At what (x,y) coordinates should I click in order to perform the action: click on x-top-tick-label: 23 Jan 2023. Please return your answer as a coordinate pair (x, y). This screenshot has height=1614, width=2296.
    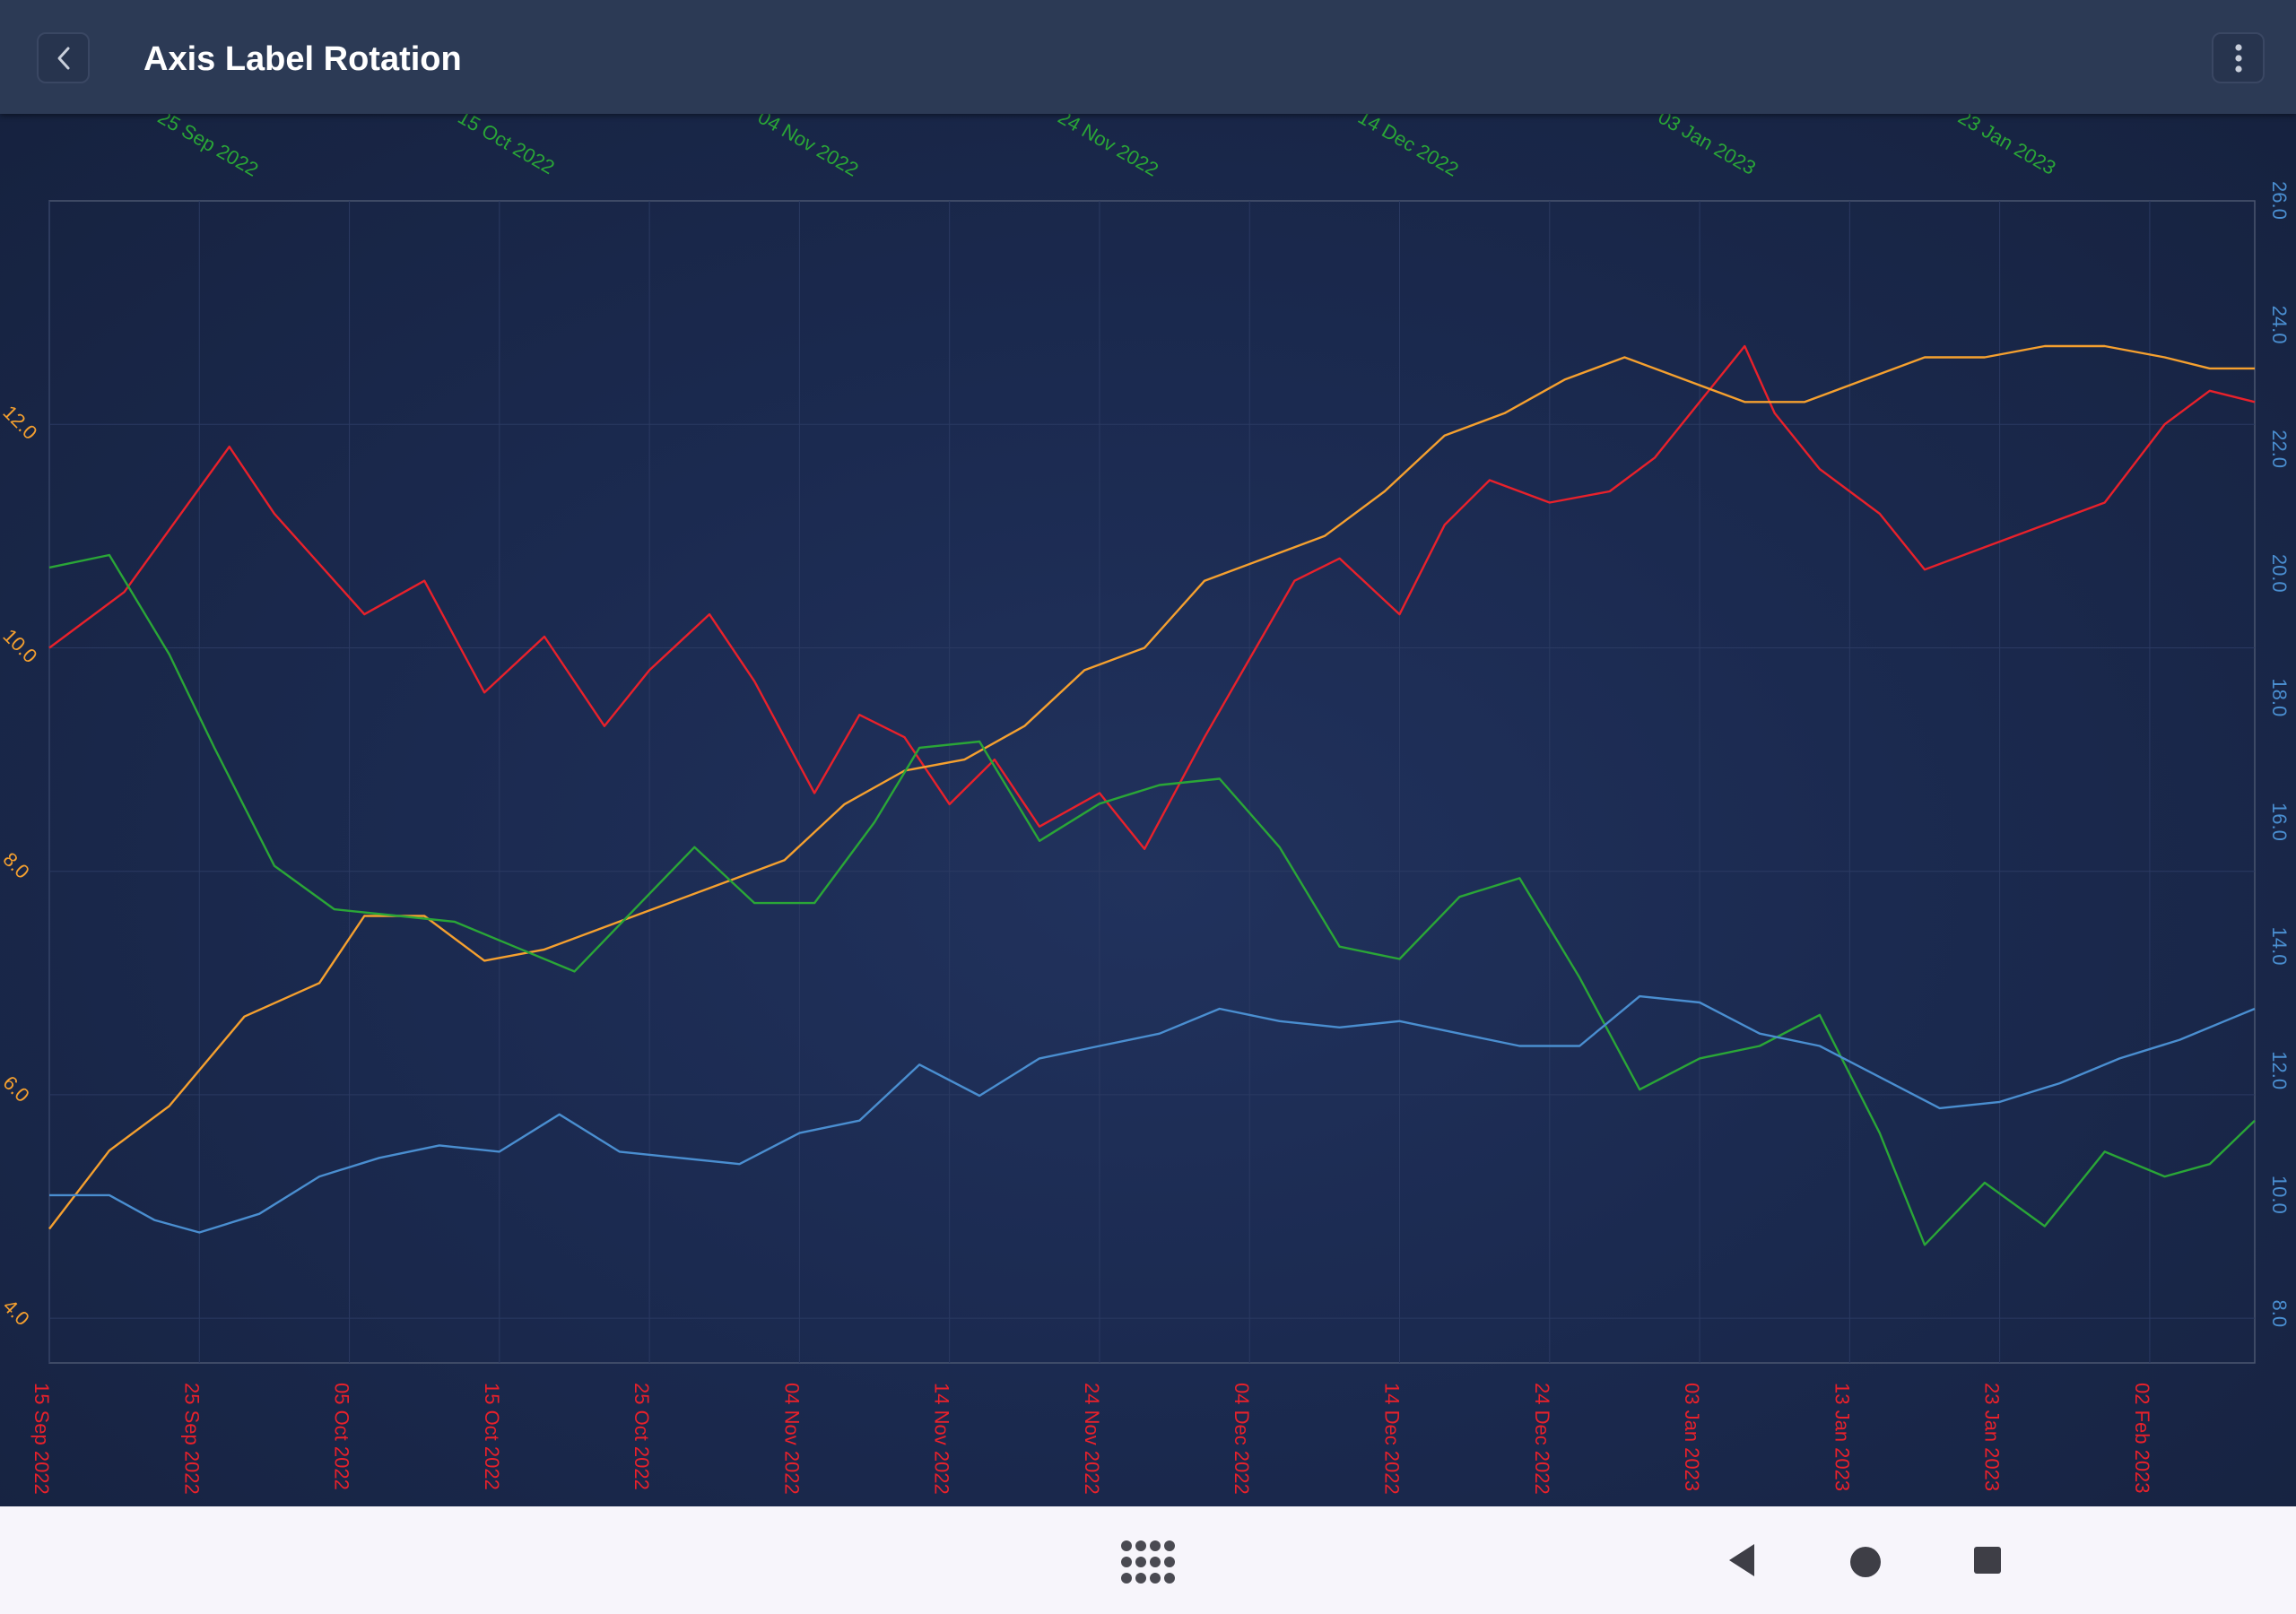
    Looking at the image, I should click on (2006, 146).